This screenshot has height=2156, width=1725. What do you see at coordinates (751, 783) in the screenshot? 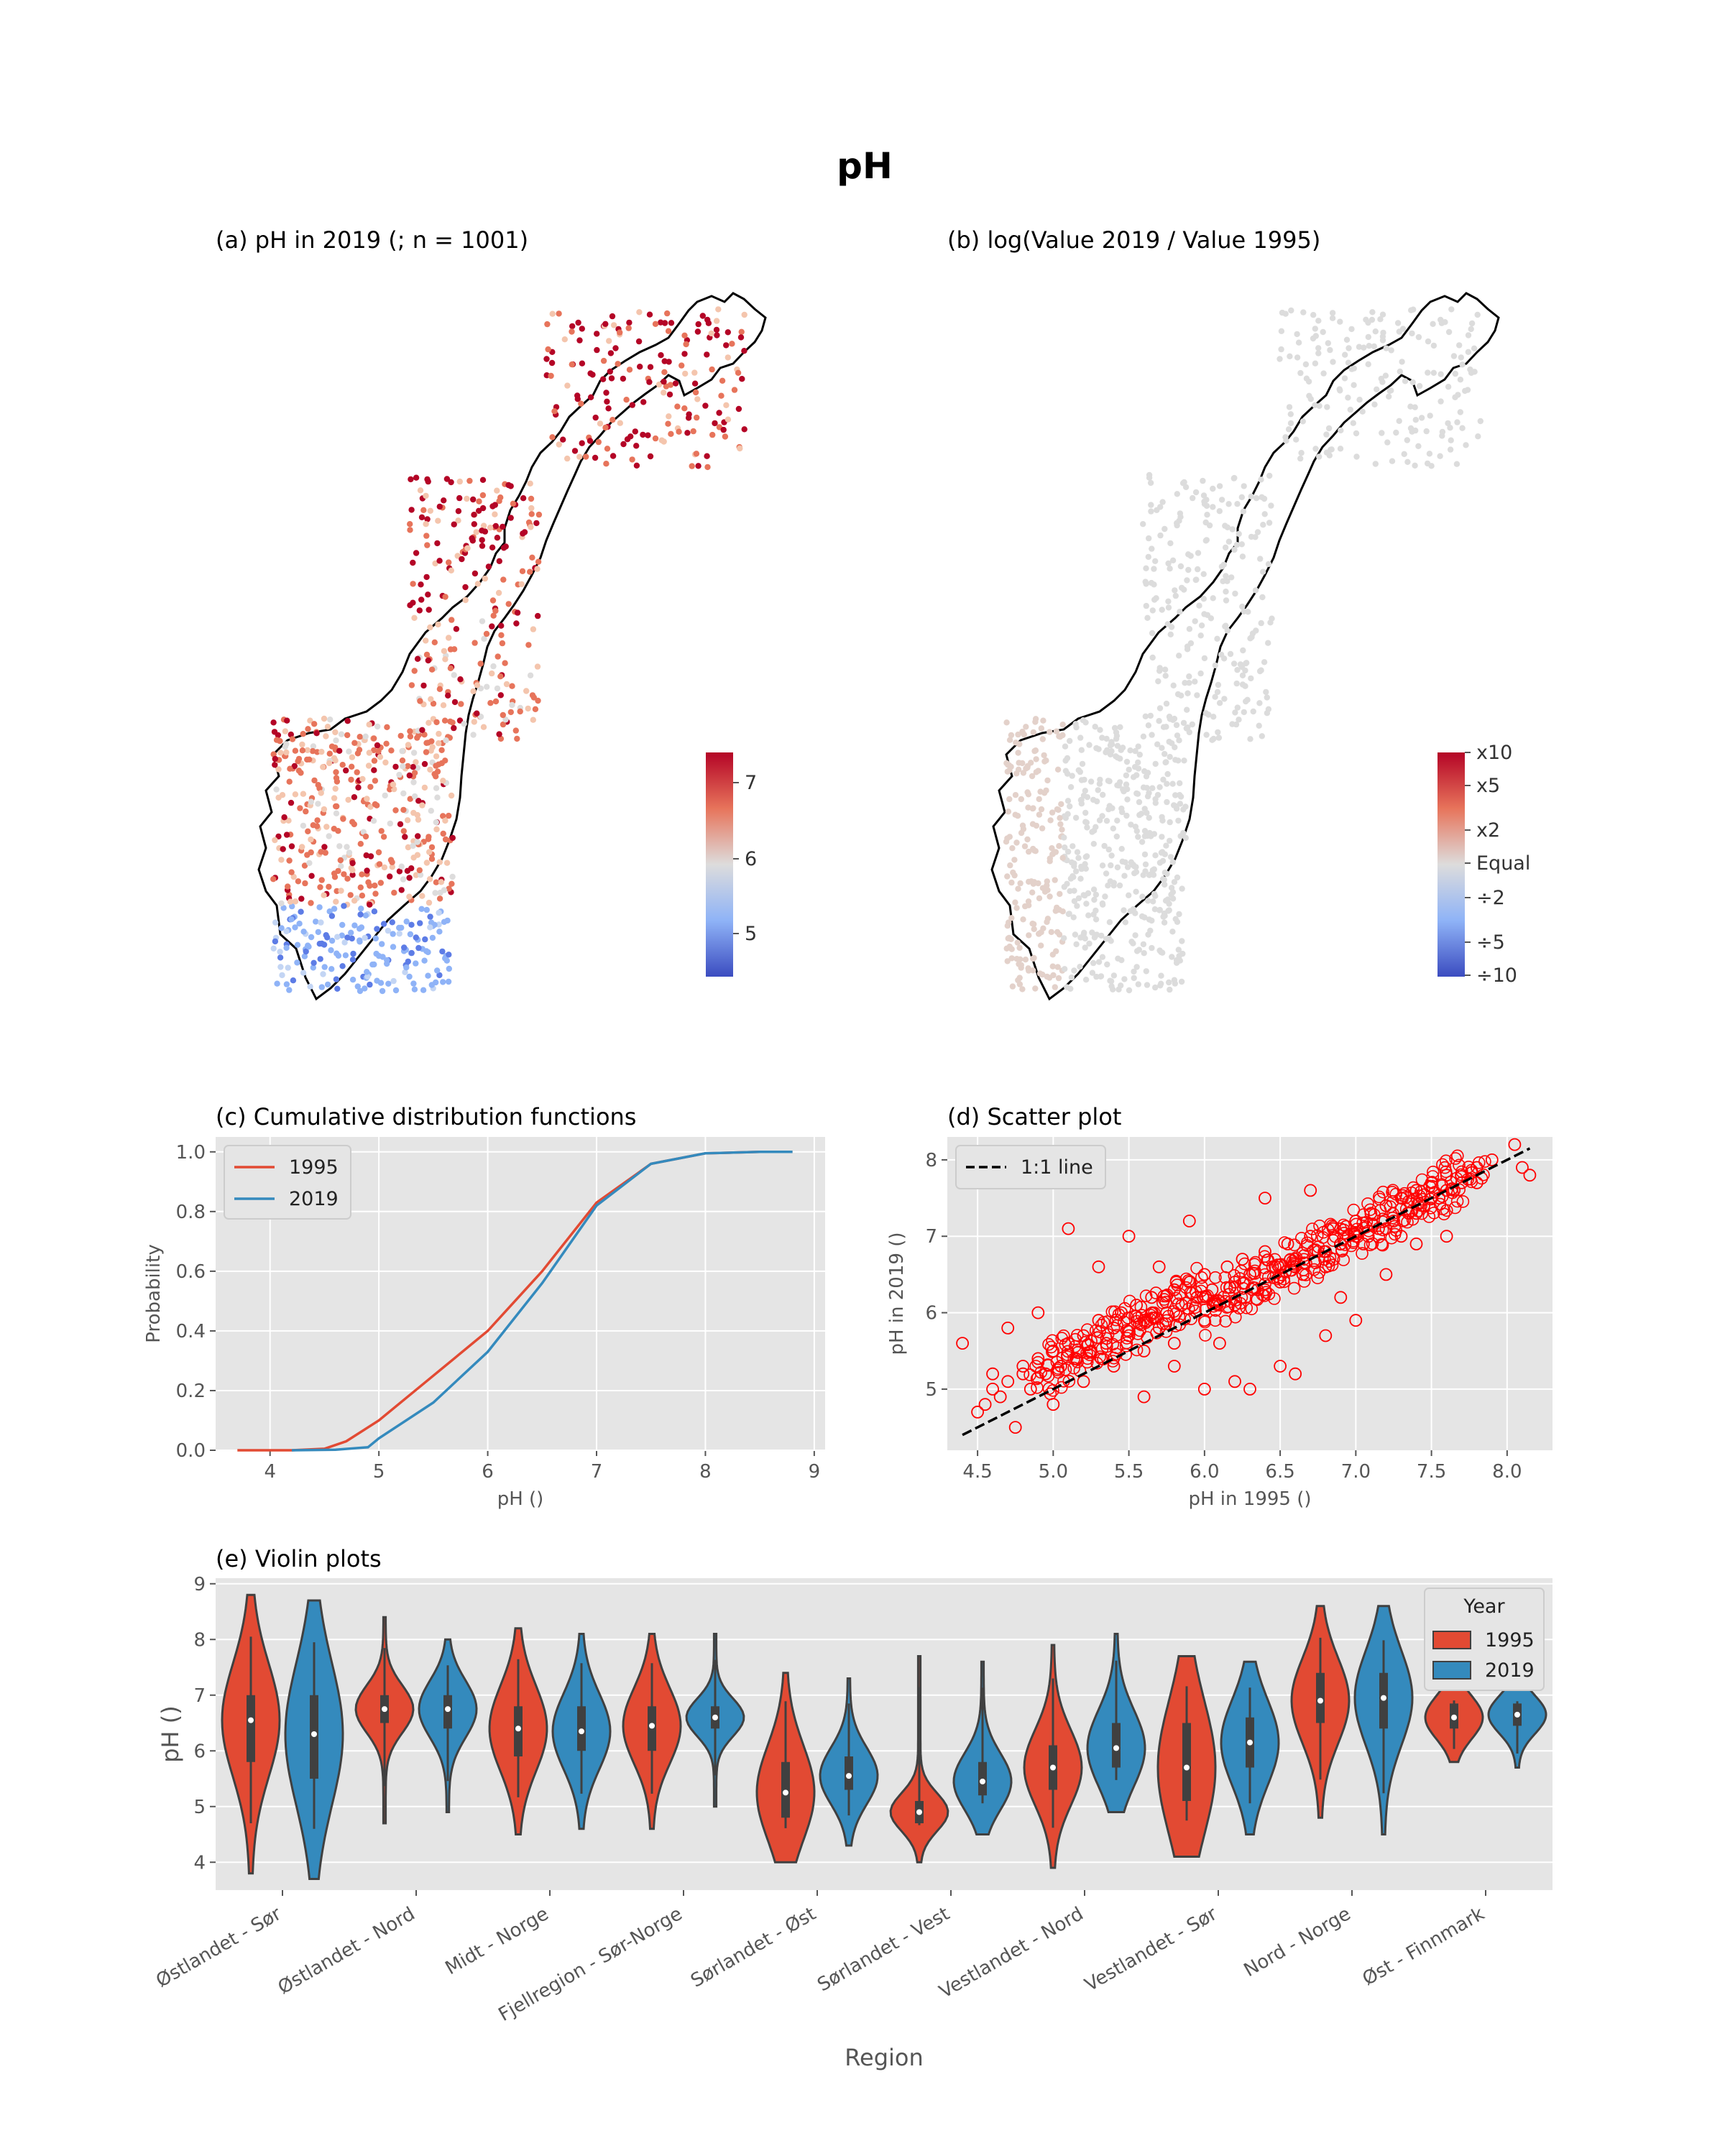
I see `colorbar-label: 7` at bounding box center [751, 783].